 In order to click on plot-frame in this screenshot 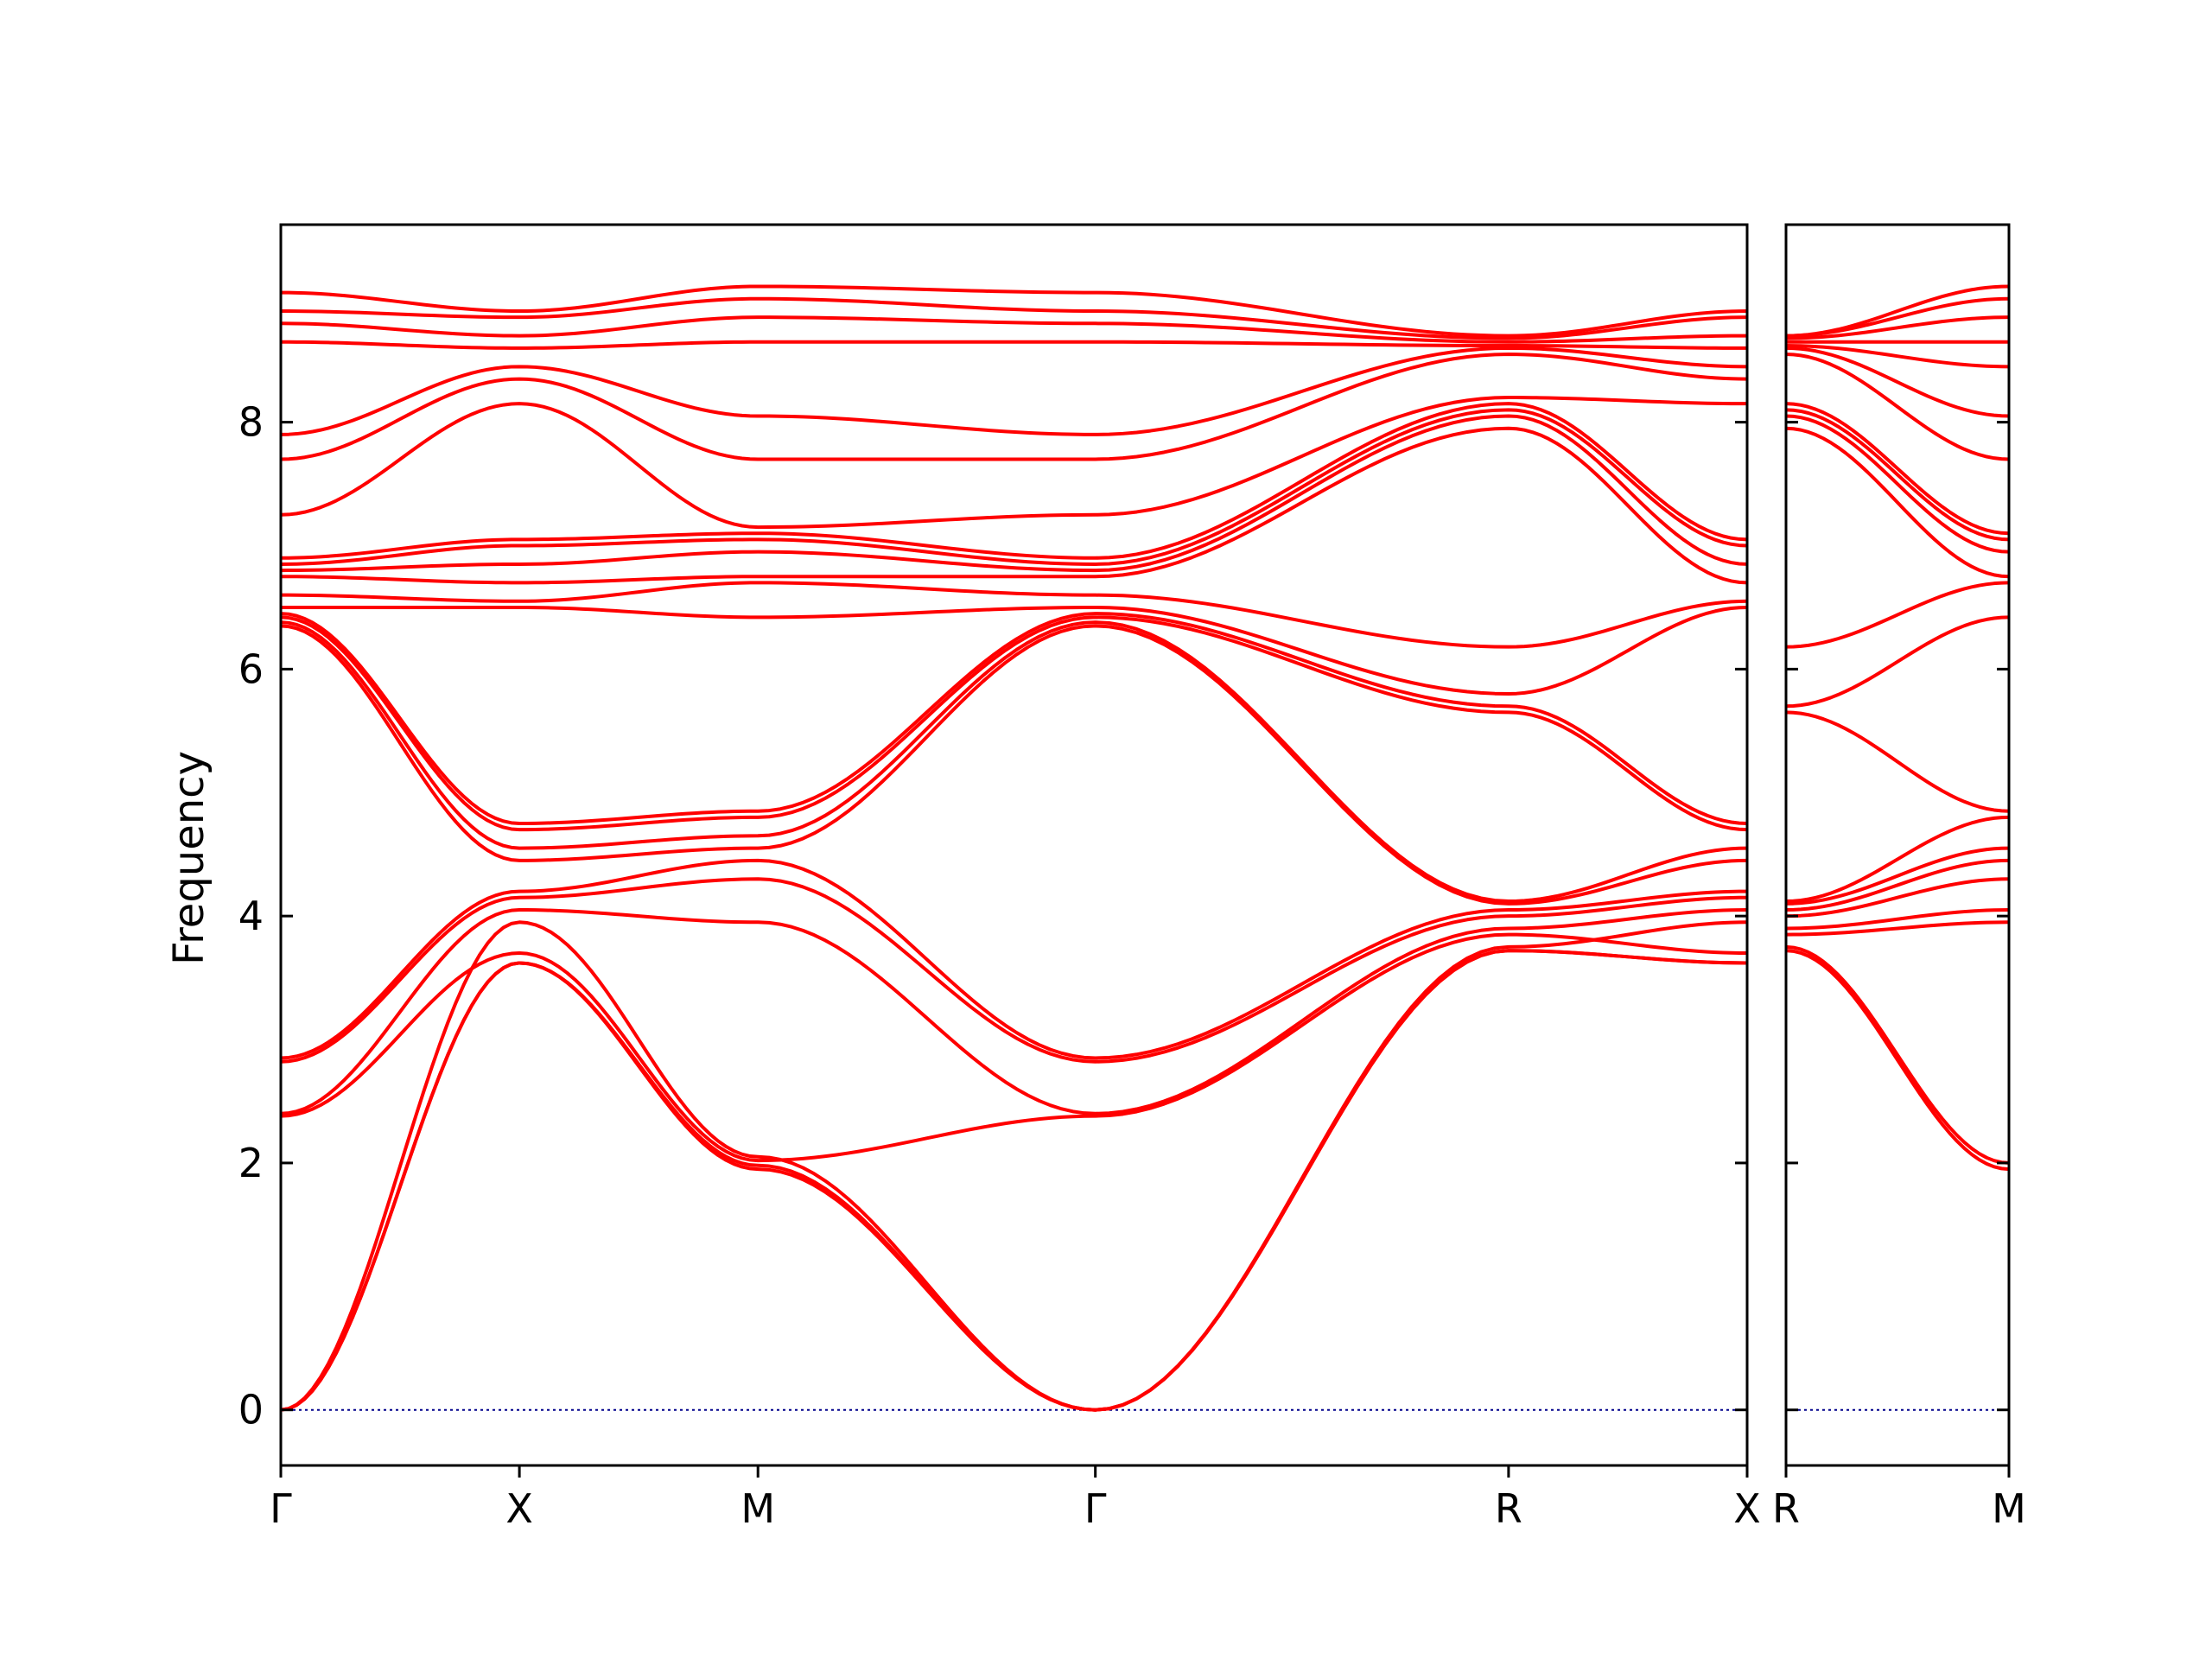, I will do `click(1897, 845)`.